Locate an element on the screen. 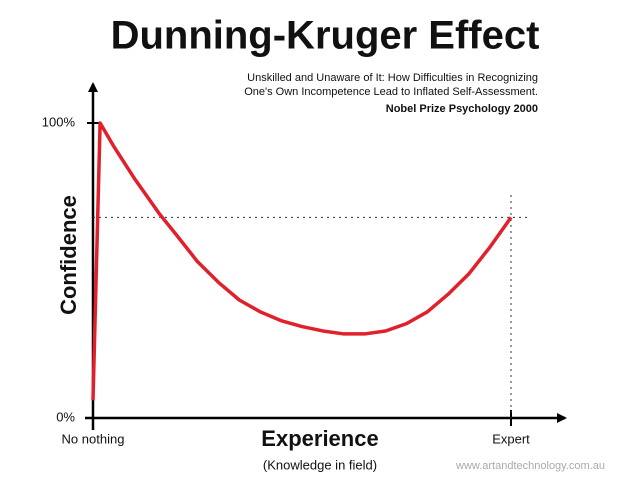  x-tick-label: No nothing is located at coordinates (93, 438).